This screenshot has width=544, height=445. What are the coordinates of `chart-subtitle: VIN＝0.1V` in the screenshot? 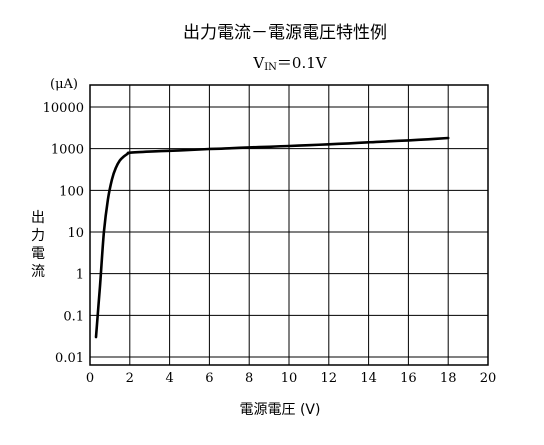 It's located at (289, 63).